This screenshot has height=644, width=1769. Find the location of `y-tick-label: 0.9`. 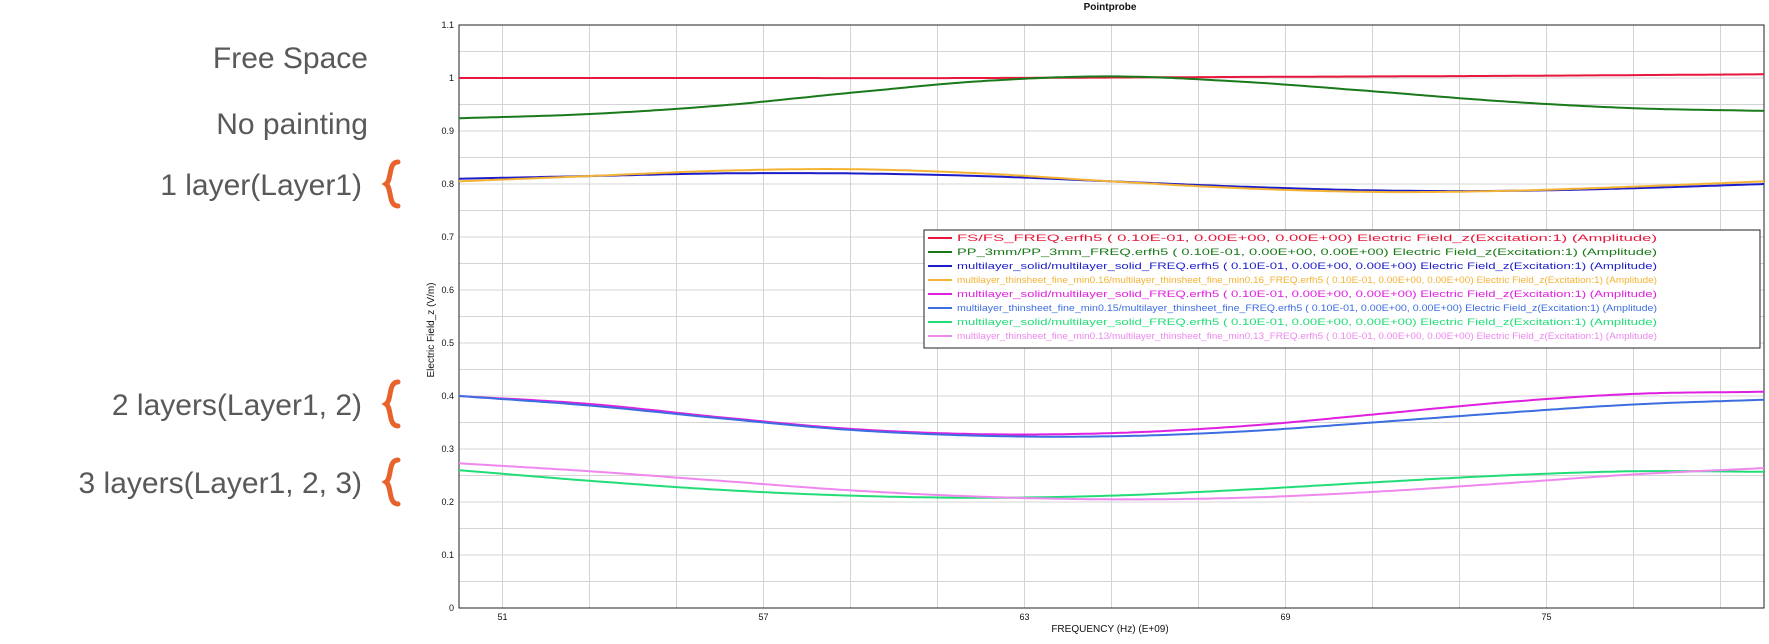

y-tick-label: 0.9 is located at coordinates (447, 131).